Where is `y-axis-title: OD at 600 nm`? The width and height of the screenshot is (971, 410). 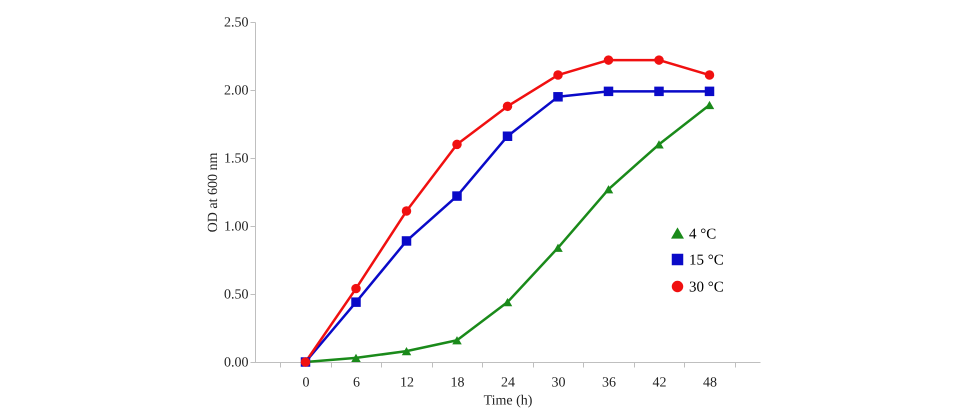 y-axis-title: OD at 600 nm is located at coordinates (213, 192).